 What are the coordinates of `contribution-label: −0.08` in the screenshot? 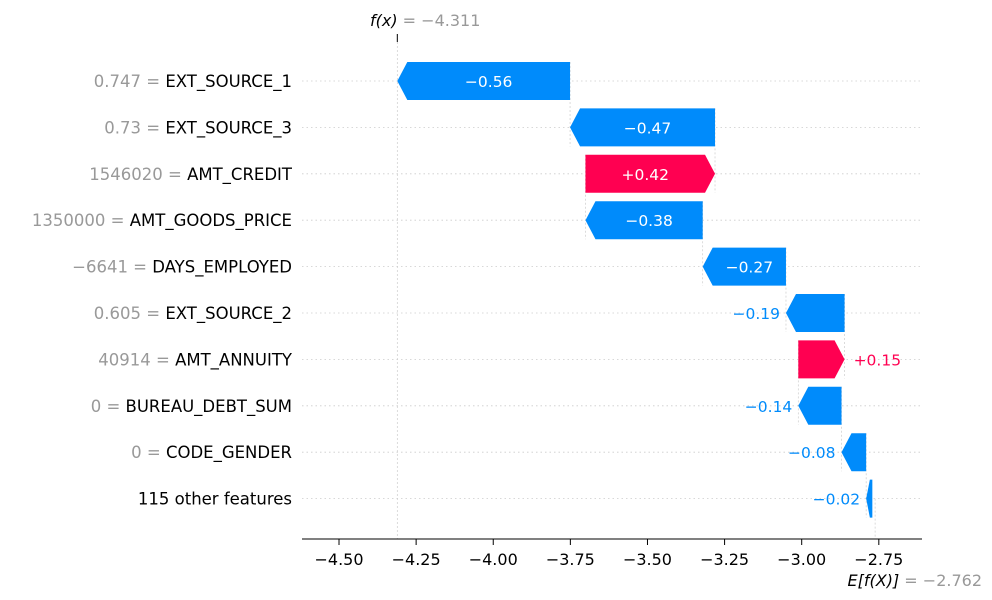 It's located at (812, 453).